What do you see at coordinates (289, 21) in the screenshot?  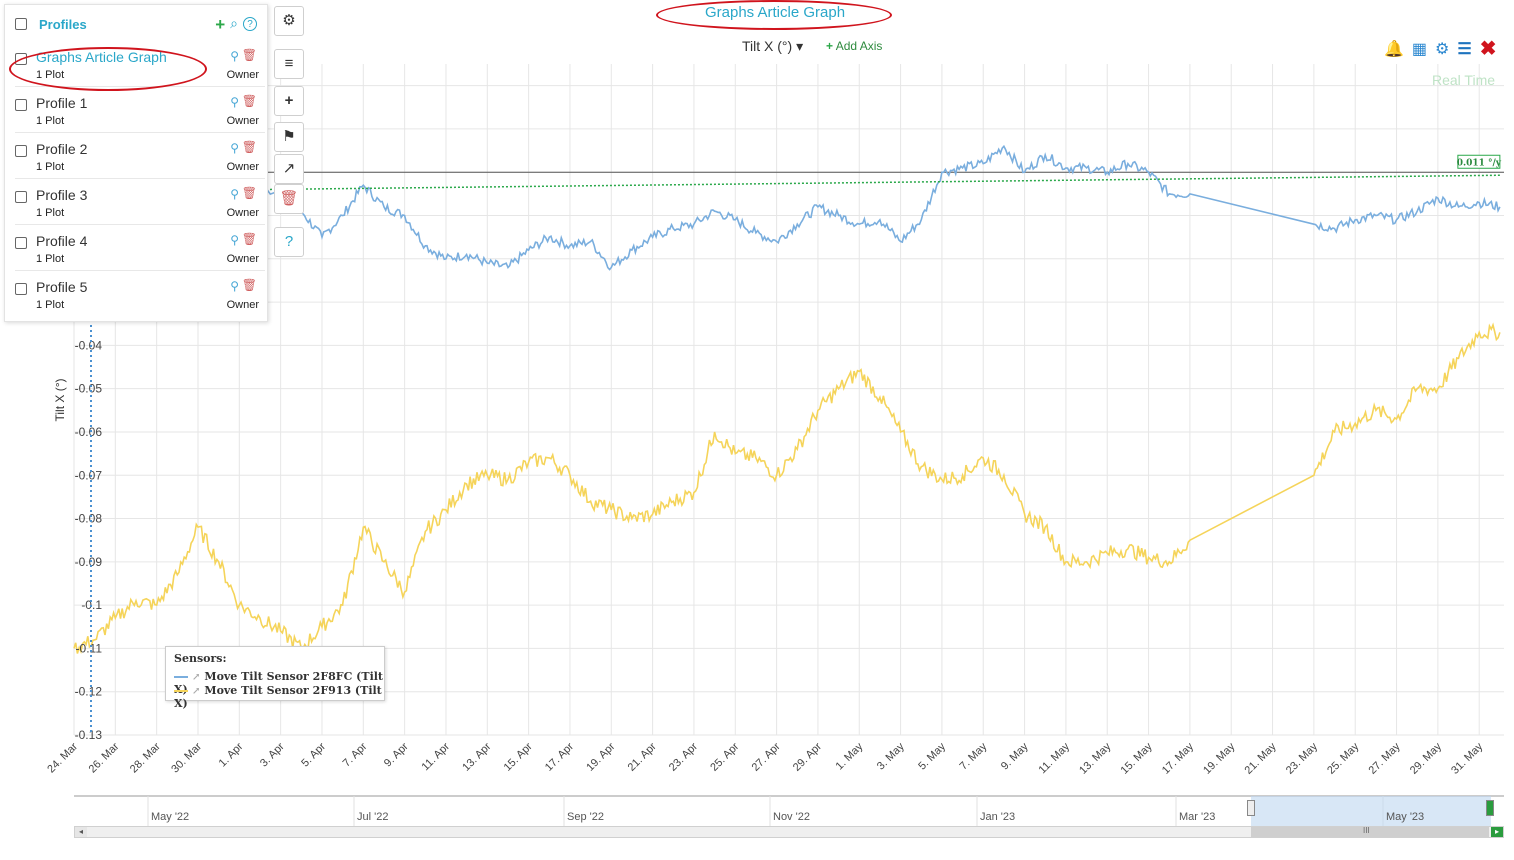 I see `settings-button: ⚙` at bounding box center [289, 21].